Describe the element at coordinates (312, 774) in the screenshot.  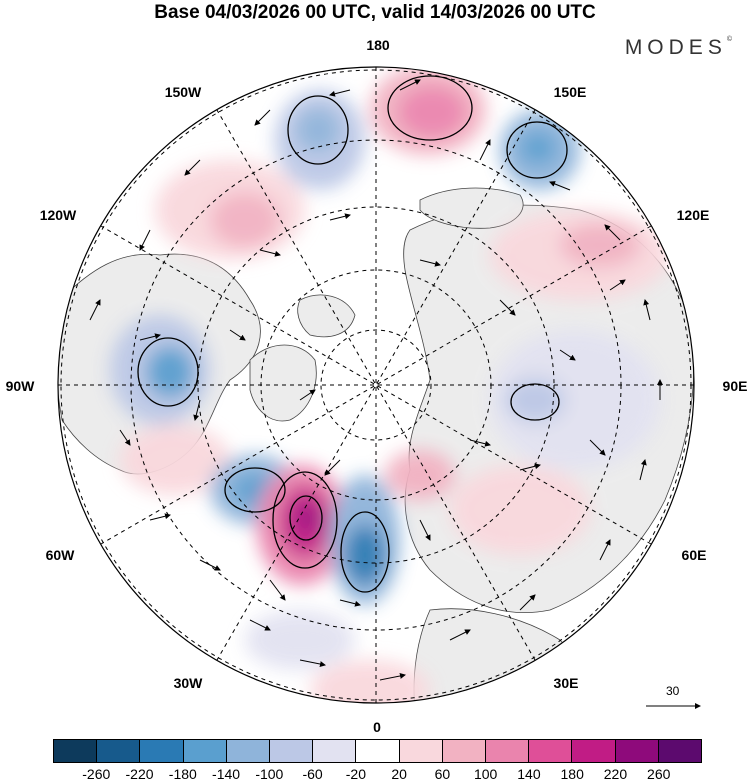
I see `colorbar-tick-label: -60` at that location.